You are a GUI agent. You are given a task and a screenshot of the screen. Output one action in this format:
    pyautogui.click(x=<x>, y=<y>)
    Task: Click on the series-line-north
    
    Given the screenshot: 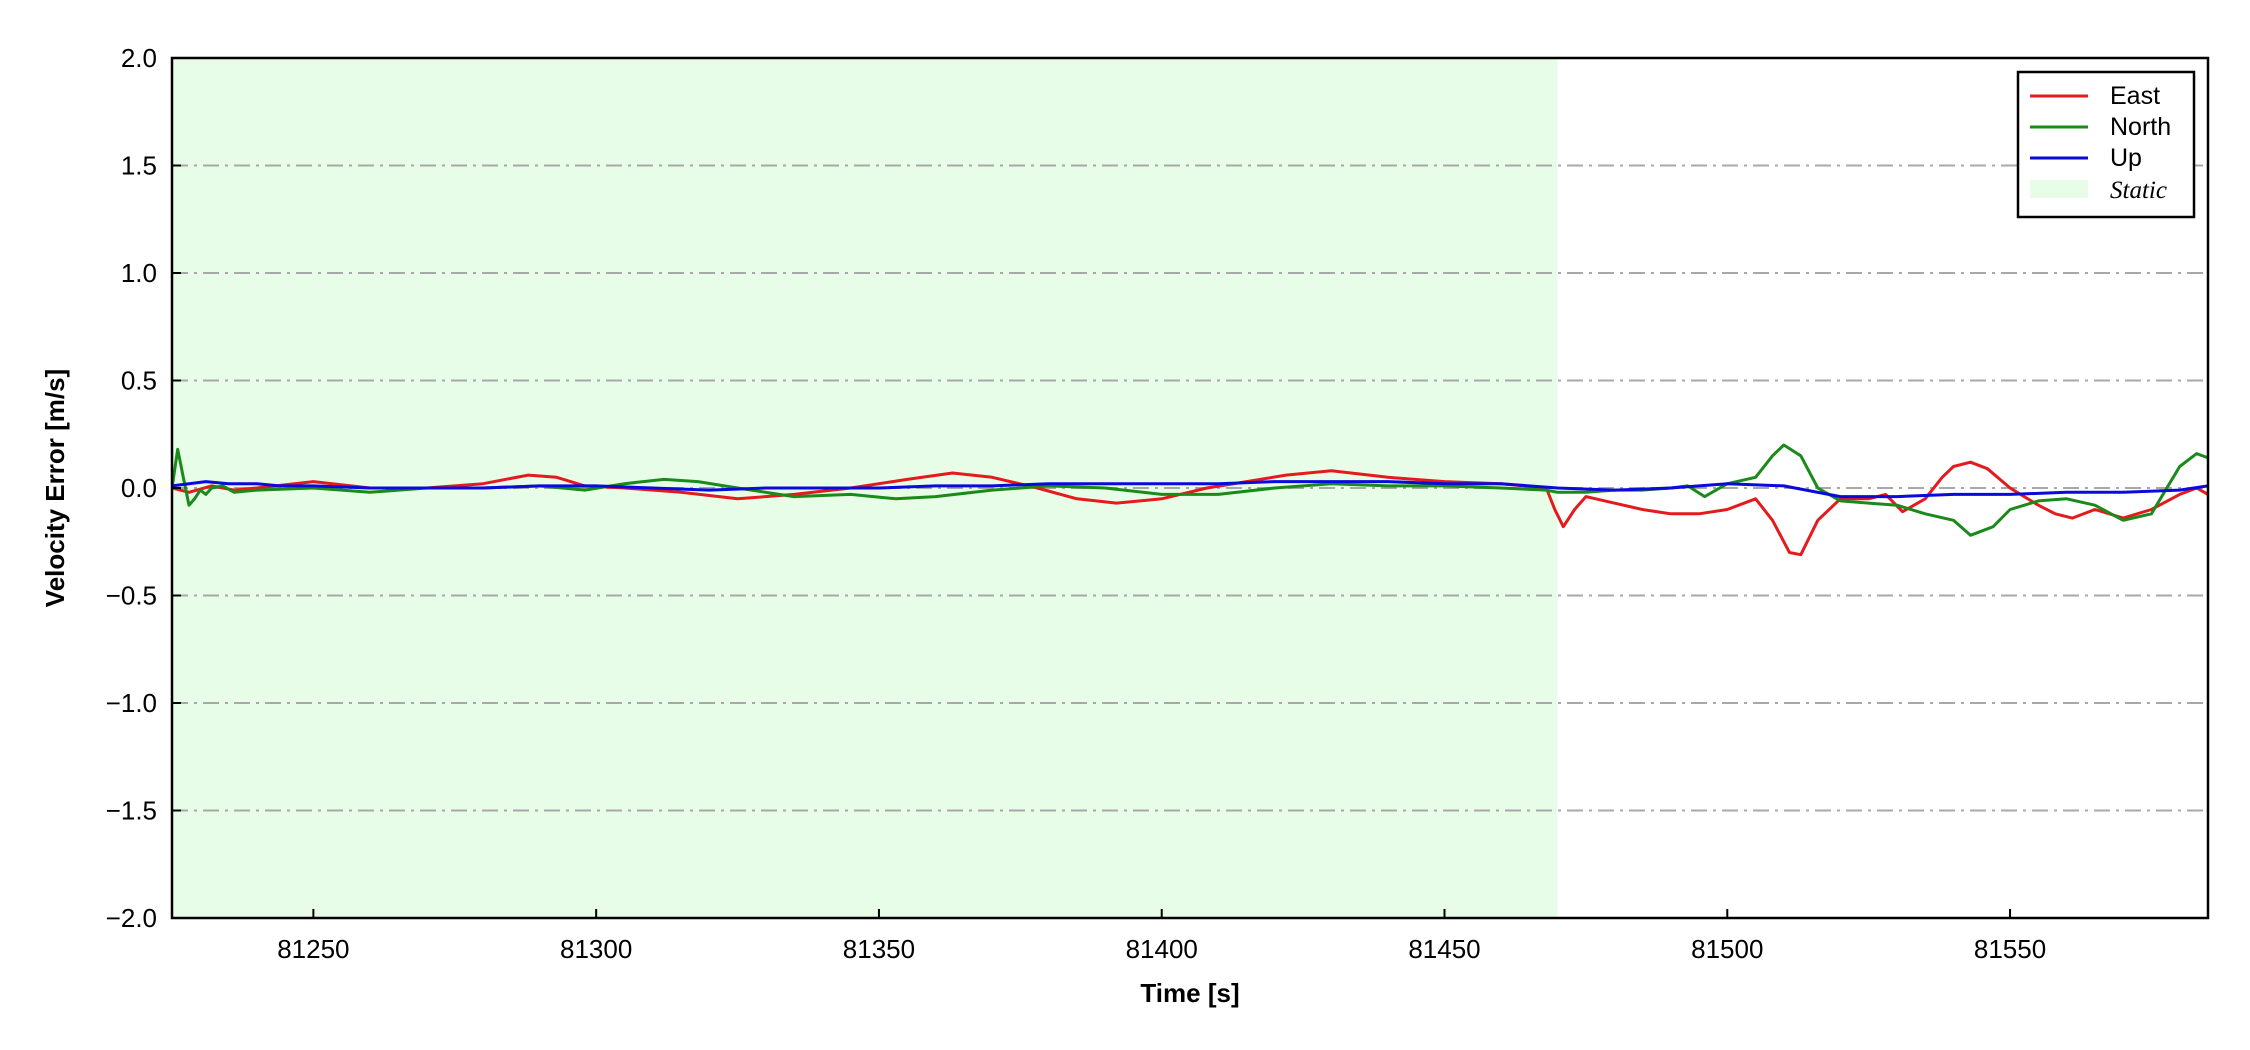 What is the action you would take?
    pyautogui.click(x=1190, y=490)
    